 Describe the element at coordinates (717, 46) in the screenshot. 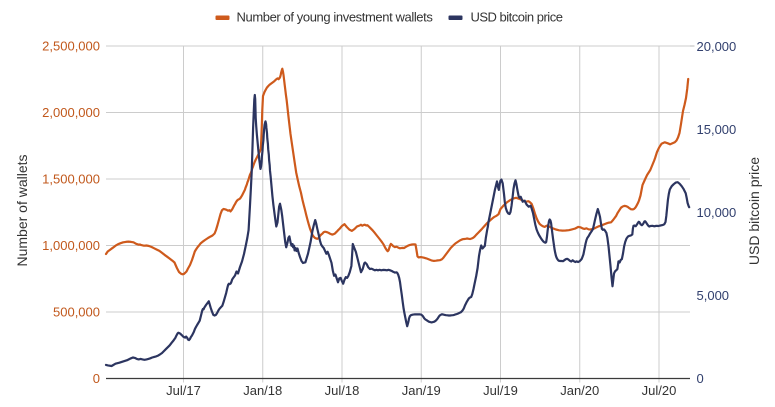

I see `svg-text: 20,000` at that location.